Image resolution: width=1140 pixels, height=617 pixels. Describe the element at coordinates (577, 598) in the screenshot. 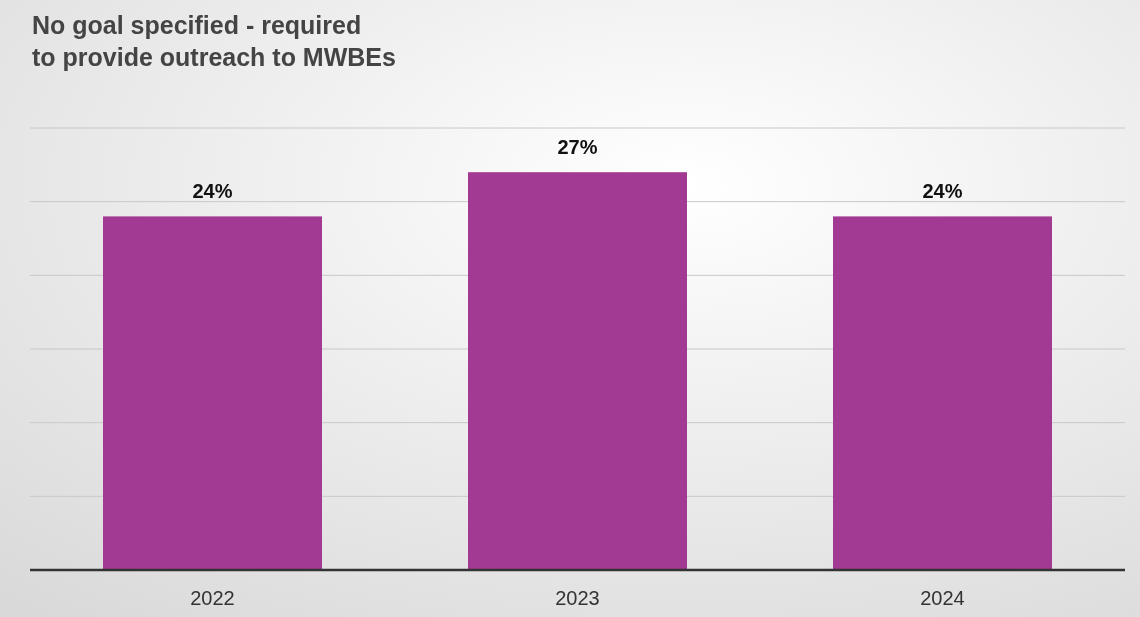

I see `x-tick-label: 2023` at that location.